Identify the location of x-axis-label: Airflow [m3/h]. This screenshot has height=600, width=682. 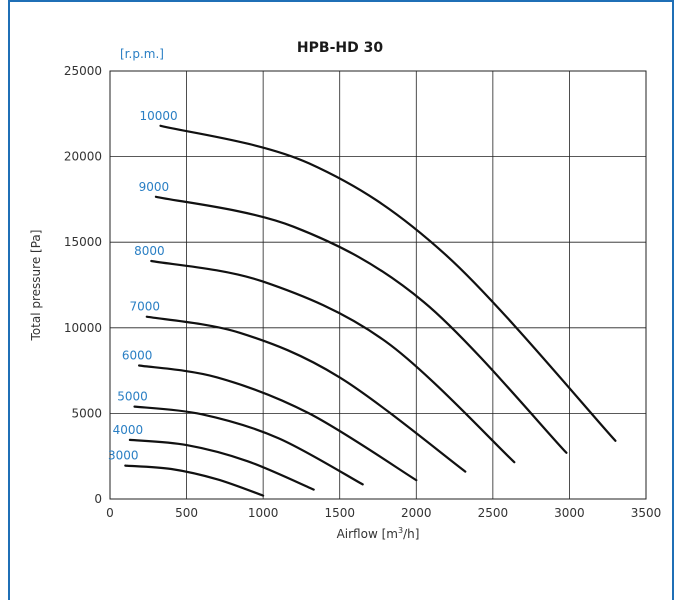
(378, 533).